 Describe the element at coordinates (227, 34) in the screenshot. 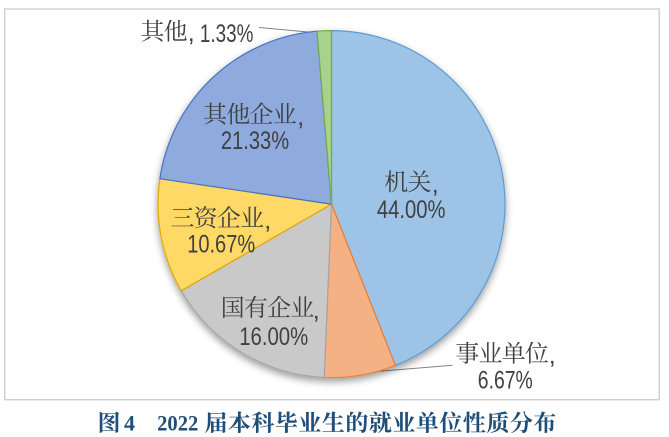

I see `svg-text: 1.33%` at that location.